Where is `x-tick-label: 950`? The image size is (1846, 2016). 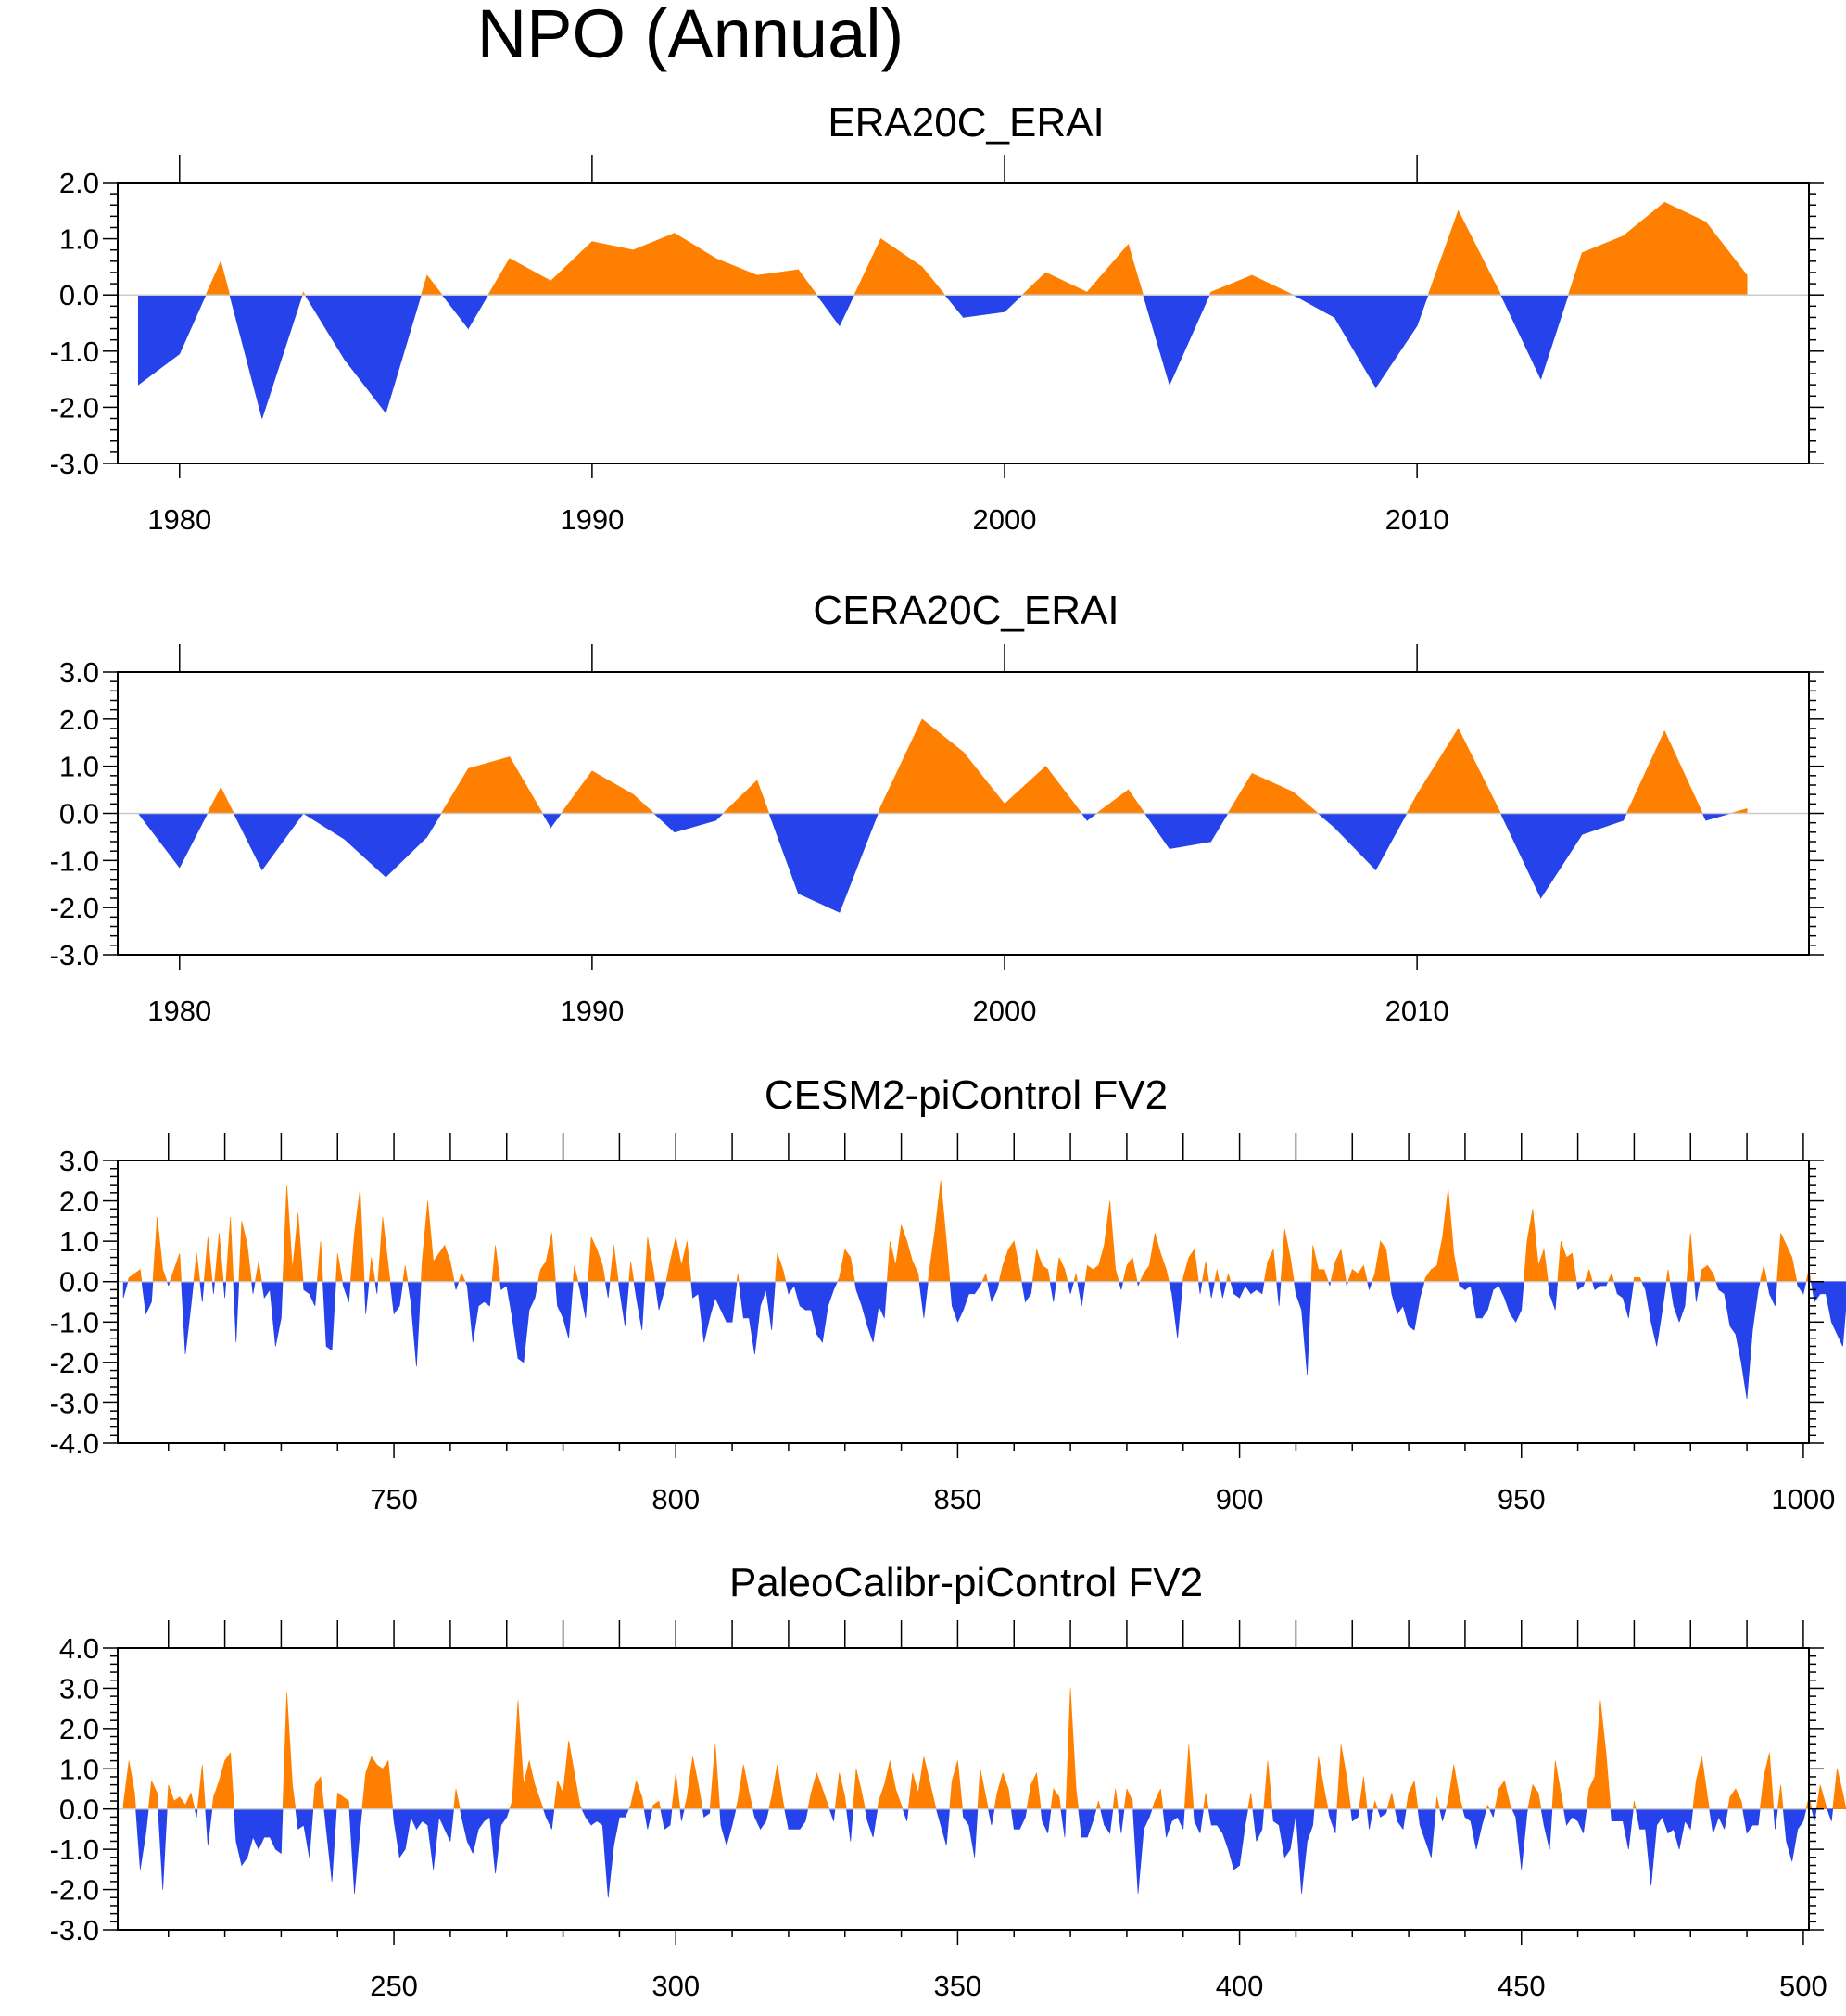 x-tick-label: 950 is located at coordinates (1522, 1499).